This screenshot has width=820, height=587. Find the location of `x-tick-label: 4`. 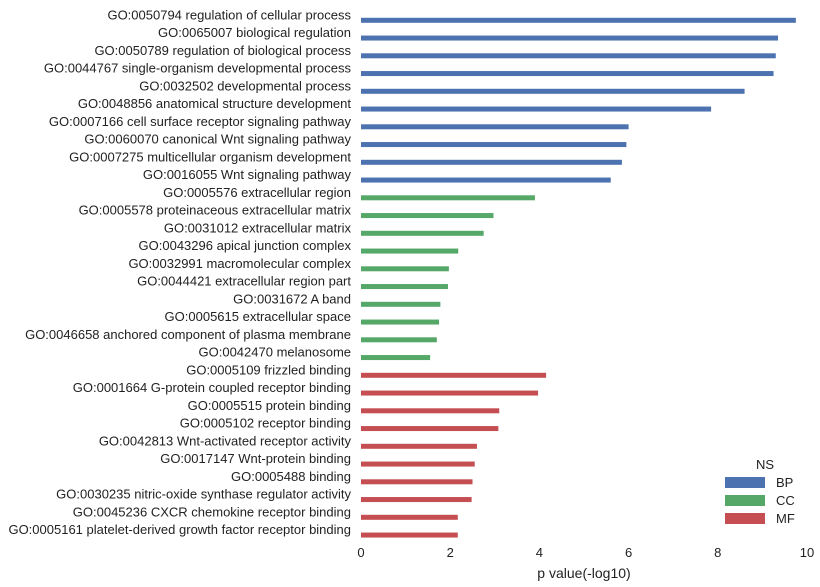

x-tick-label: 4 is located at coordinates (539, 552).